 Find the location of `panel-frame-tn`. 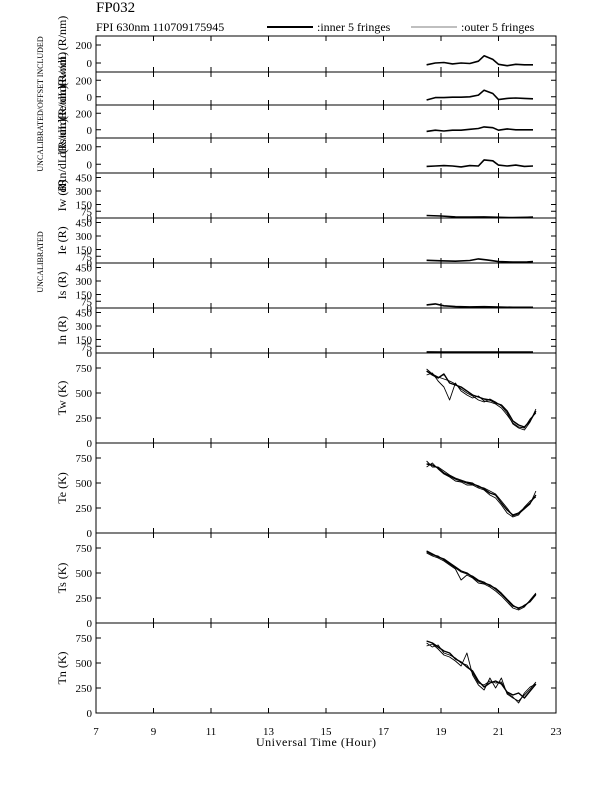

panel-frame-tn is located at coordinates (326, 668).